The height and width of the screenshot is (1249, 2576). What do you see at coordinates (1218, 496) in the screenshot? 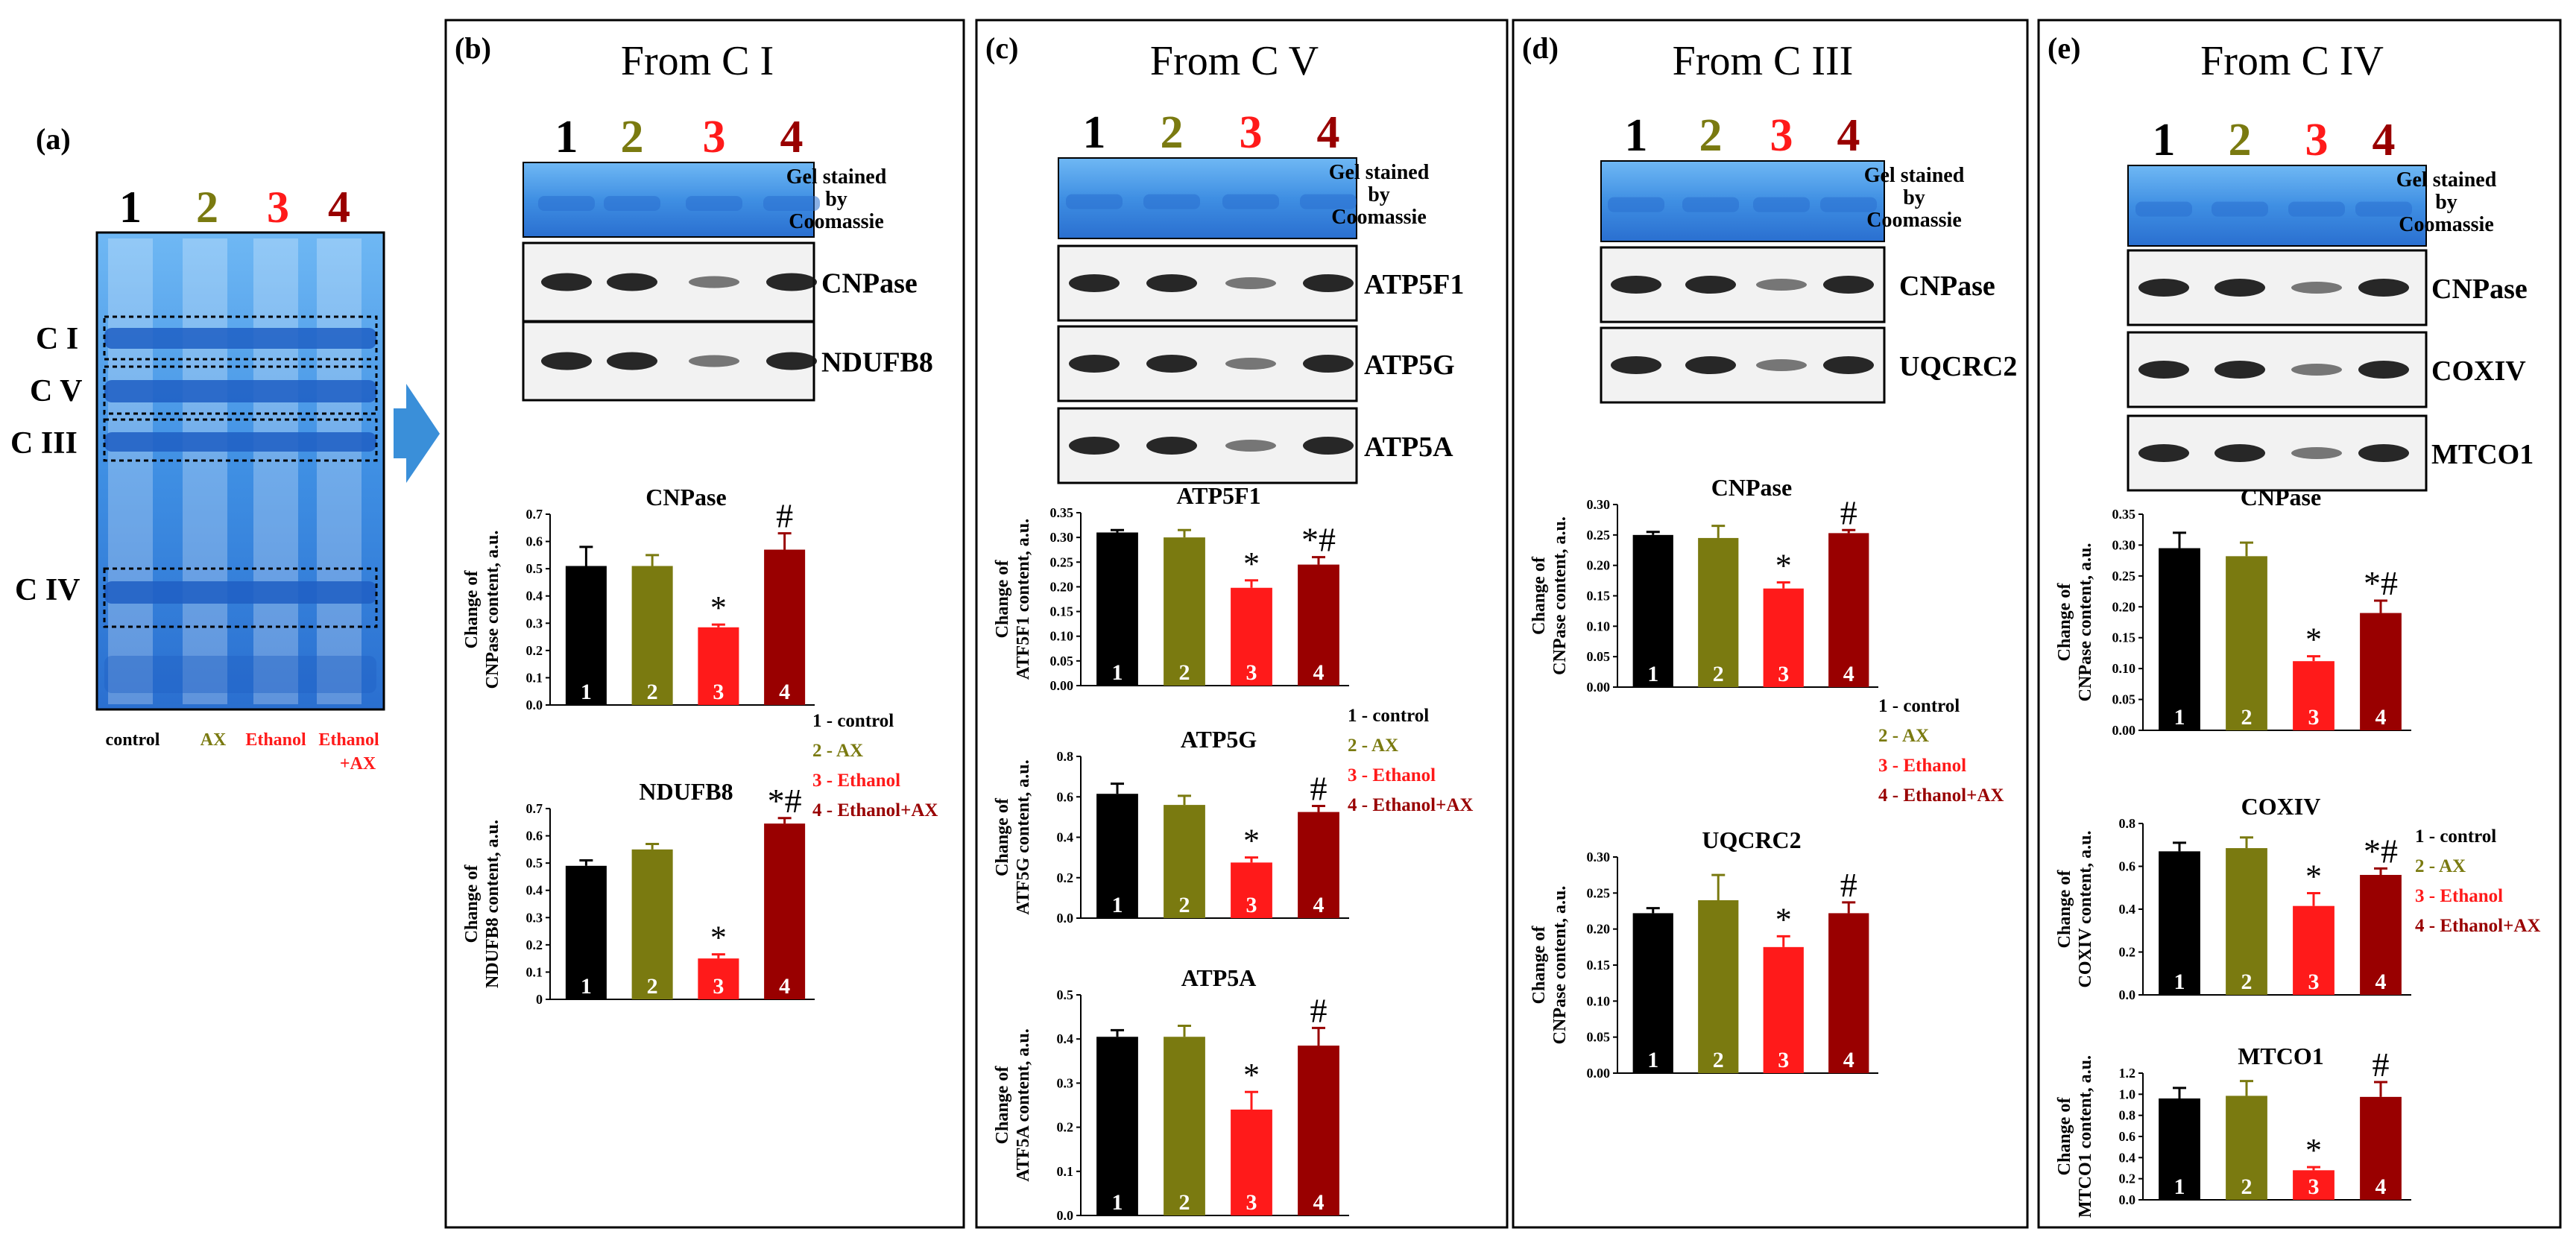
I see `chart-title: ATP5F1` at bounding box center [1218, 496].